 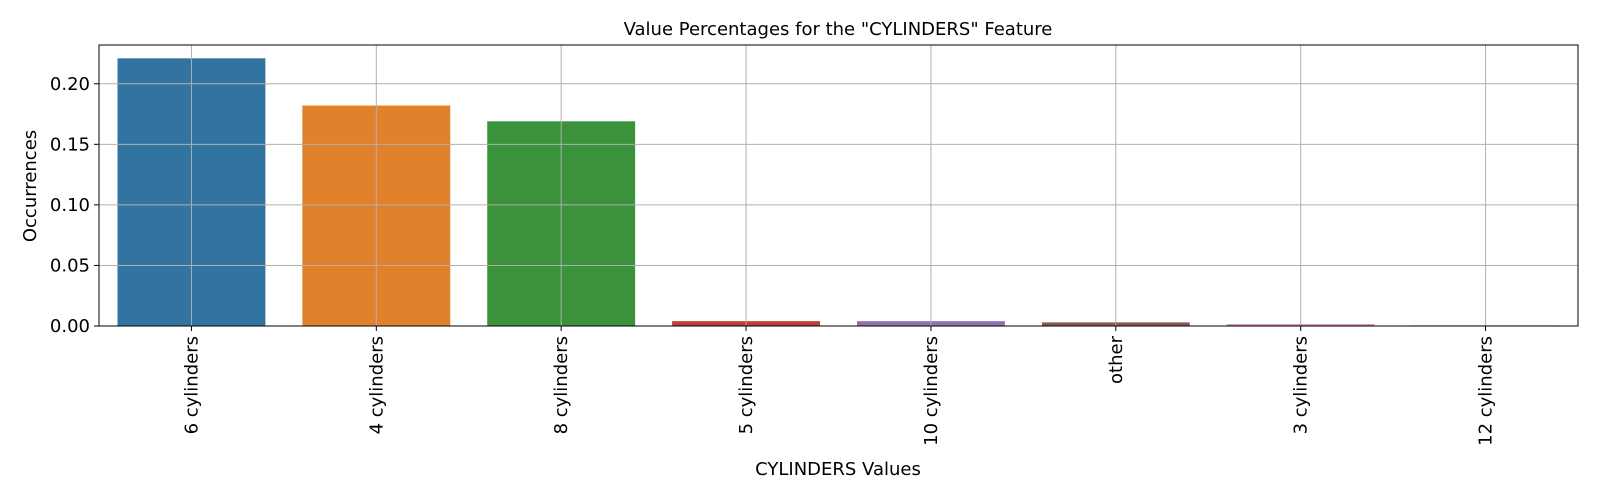 What do you see at coordinates (561, 385) in the screenshot?
I see `x-tick-label: 8 cylinders` at bounding box center [561, 385].